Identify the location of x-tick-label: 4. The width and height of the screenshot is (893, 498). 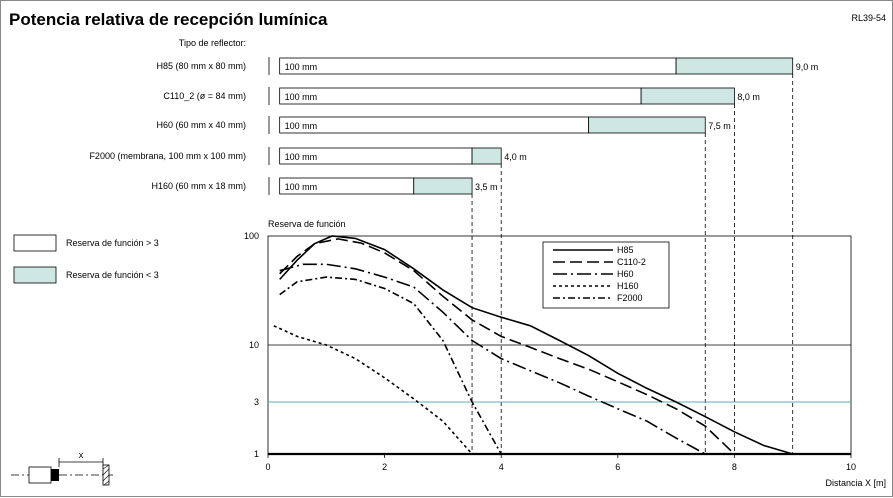
(501, 467).